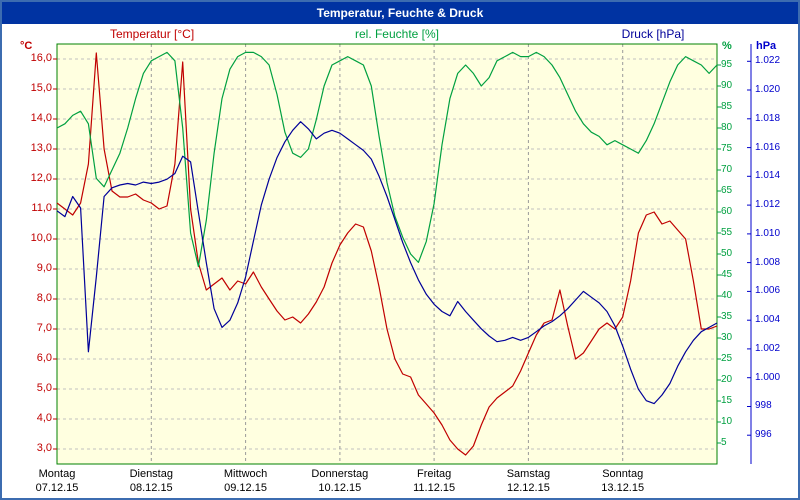 The image size is (800, 500). What do you see at coordinates (727, 358) in the screenshot?
I see `humidity-tick-label: 25` at bounding box center [727, 358].